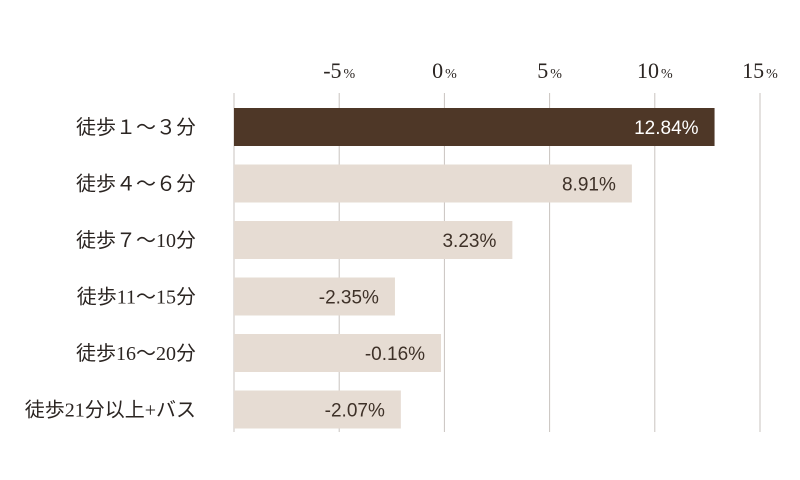 Image resolution: width=800 pixels, height=480 pixels. What do you see at coordinates (349, 298) in the screenshot?
I see `bar-value-label: -2.35%` at bounding box center [349, 298].